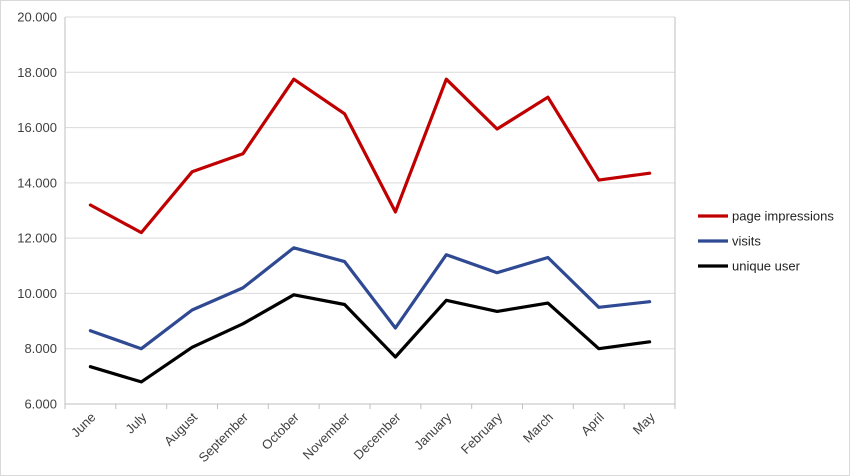  I want to click on legend: page impressions visits unique user, so click(766, 241).